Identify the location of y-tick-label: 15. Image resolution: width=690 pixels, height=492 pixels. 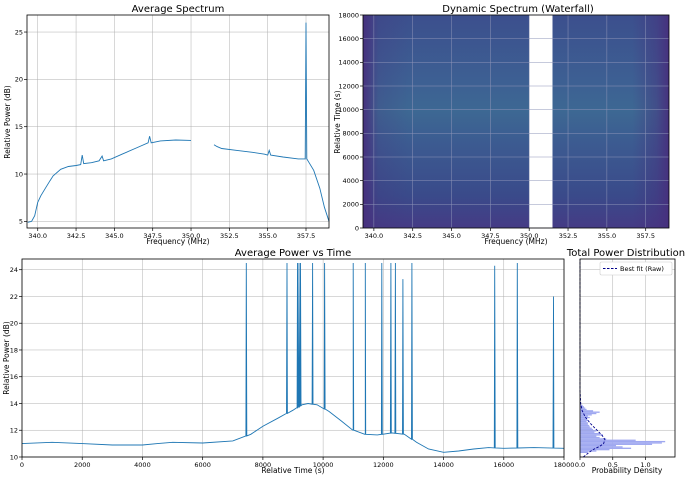
(19, 127).